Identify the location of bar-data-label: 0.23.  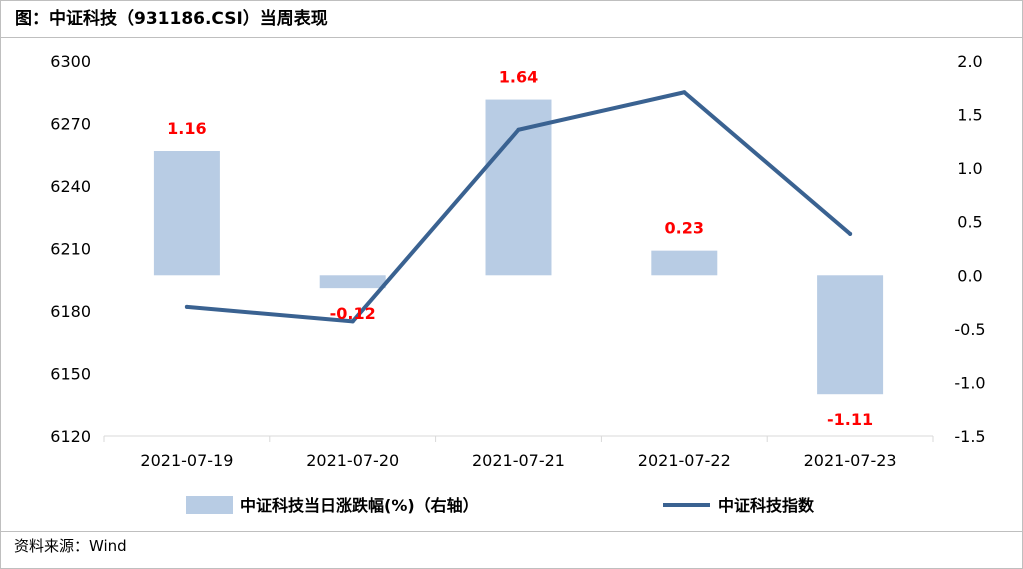
(684, 228).